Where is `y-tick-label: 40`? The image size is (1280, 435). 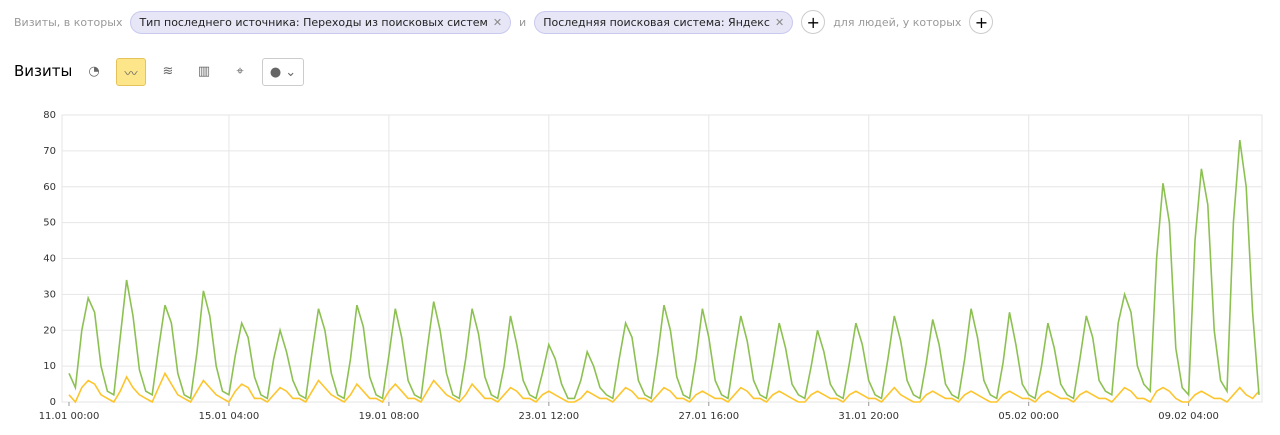 y-tick-label: 40 is located at coordinates (49, 259).